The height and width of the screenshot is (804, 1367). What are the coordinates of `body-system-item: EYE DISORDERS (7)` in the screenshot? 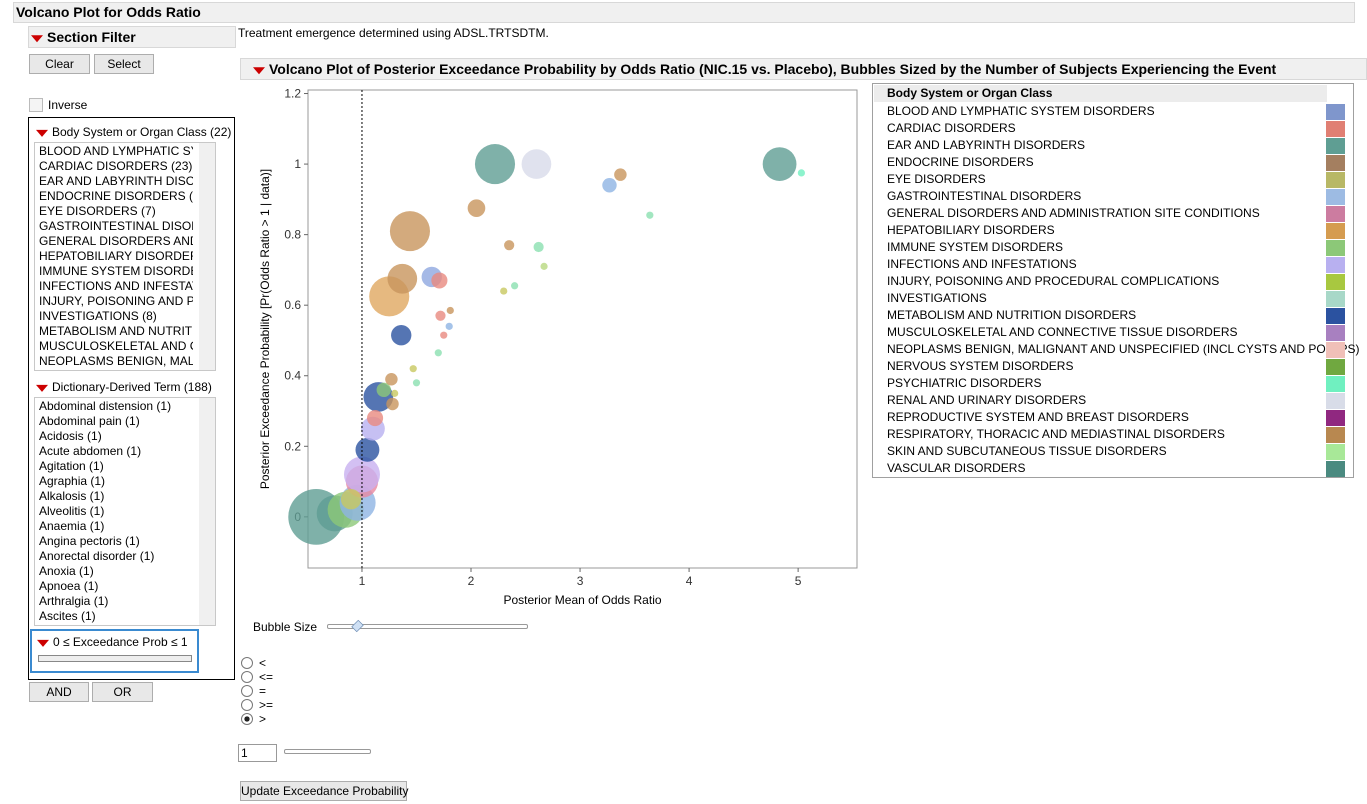 It's located at (97, 211).